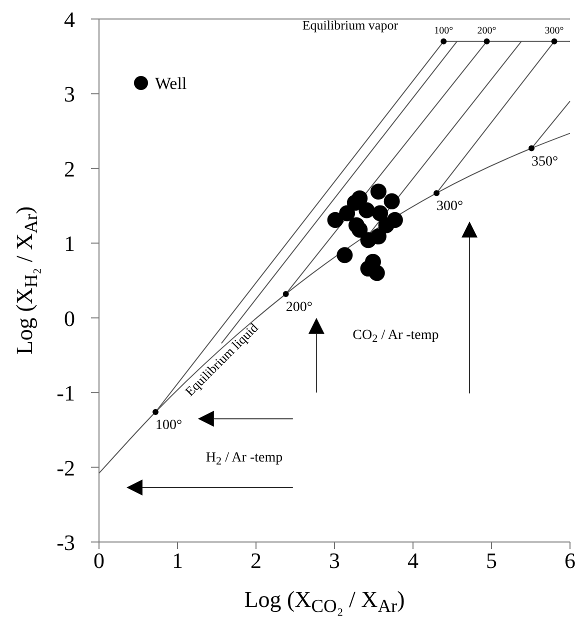 The width and height of the screenshot is (576, 628). What do you see at coordinates (570, 560) in the screenshot?
I see `x-tick-label: 6` at bounding box center [570, 560].